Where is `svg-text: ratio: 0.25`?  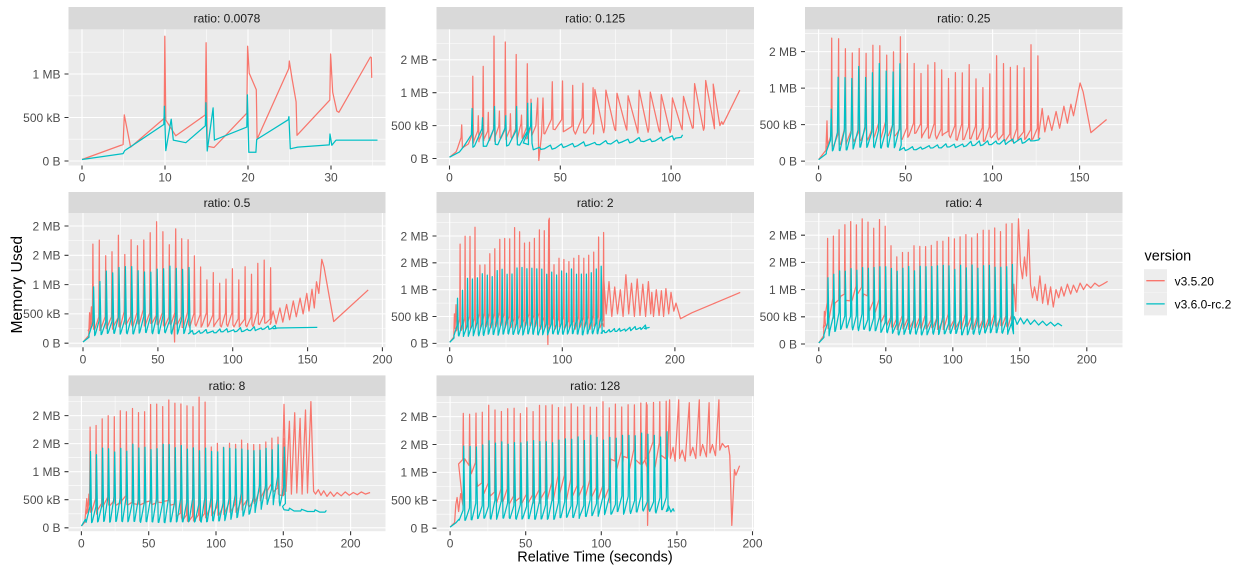
svg-text: ratio: 0.25 is located at coordinates (964, 19).